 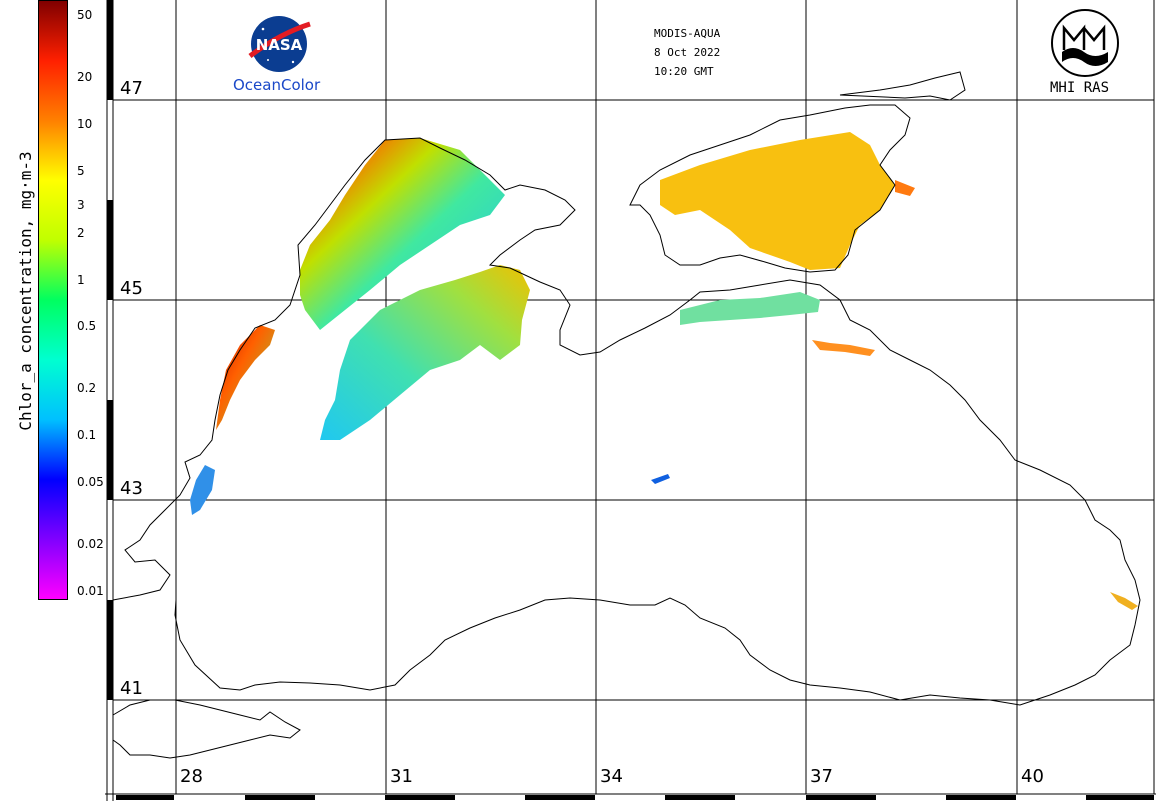 What do you see at coordinates (1032, 776) in the screenshot?
I see `lon-label-40: 40` at bounding box center [1032, 776].